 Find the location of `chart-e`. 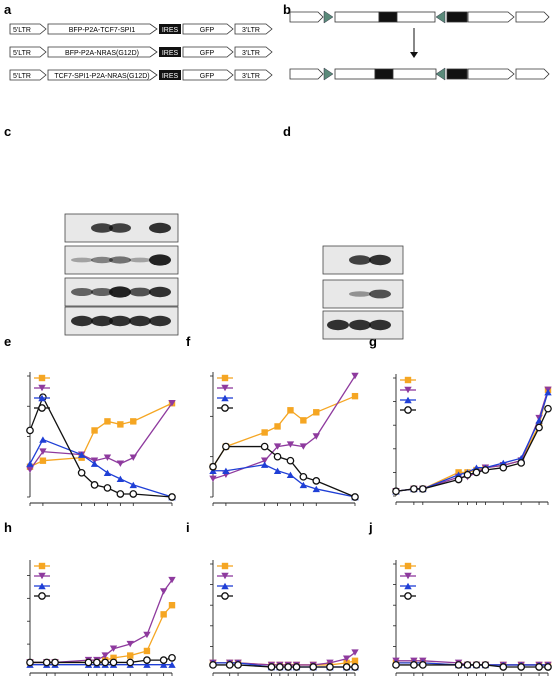

chart-e is located at coordinates (101, 439).